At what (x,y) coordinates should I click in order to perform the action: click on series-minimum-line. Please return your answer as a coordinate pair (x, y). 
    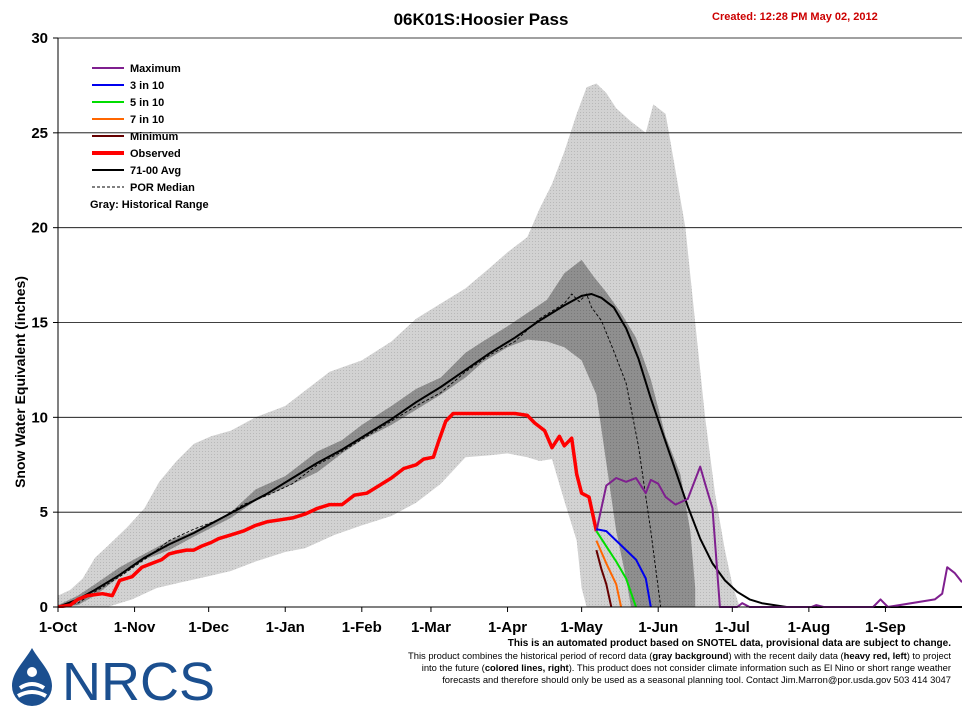
    Looking at the image, I should click on (604, 578).